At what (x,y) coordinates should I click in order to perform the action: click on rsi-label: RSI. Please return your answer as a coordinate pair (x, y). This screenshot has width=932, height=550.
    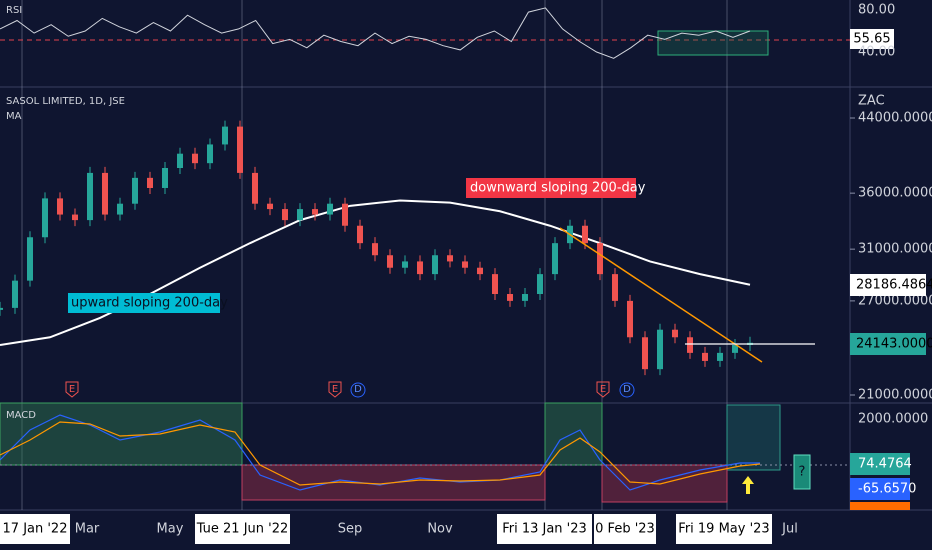
    Looking at the image, I should click on (14, 10).